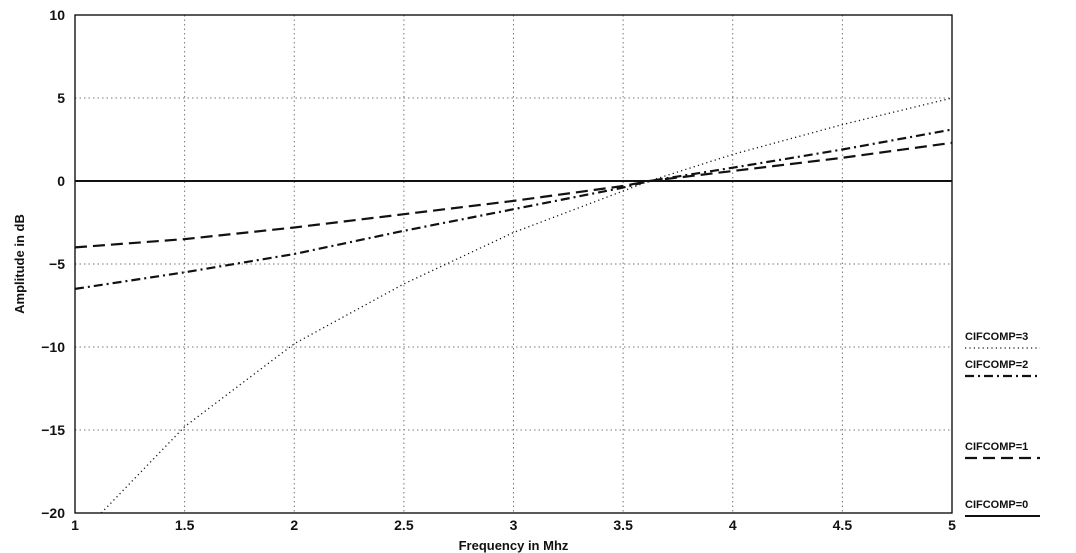 Image resolution: width=1076 pixels, height=553 pixels. Describe the element at coordinates (514, 545) in the screenshot. I see `x-axis-label: Frequency in Mhz` at that location.